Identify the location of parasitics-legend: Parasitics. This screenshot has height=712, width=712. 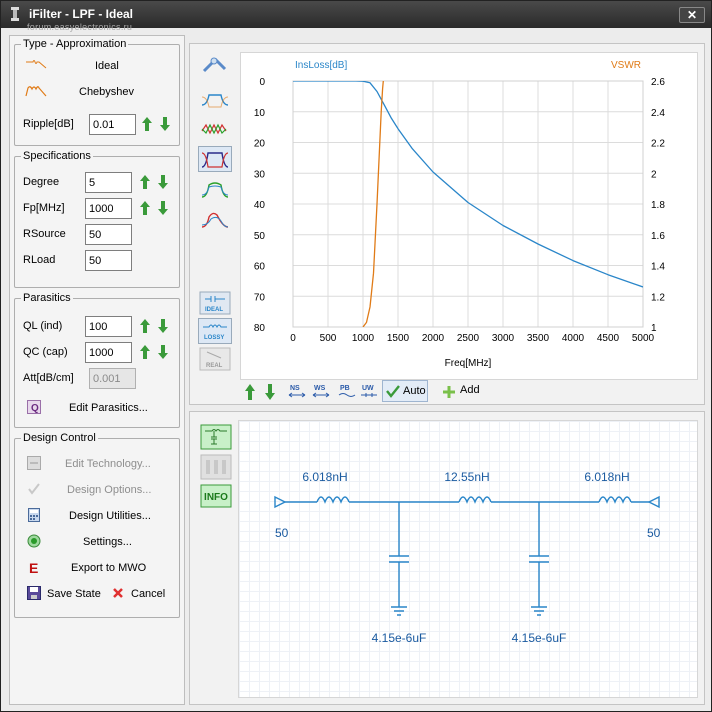
(47, 298).